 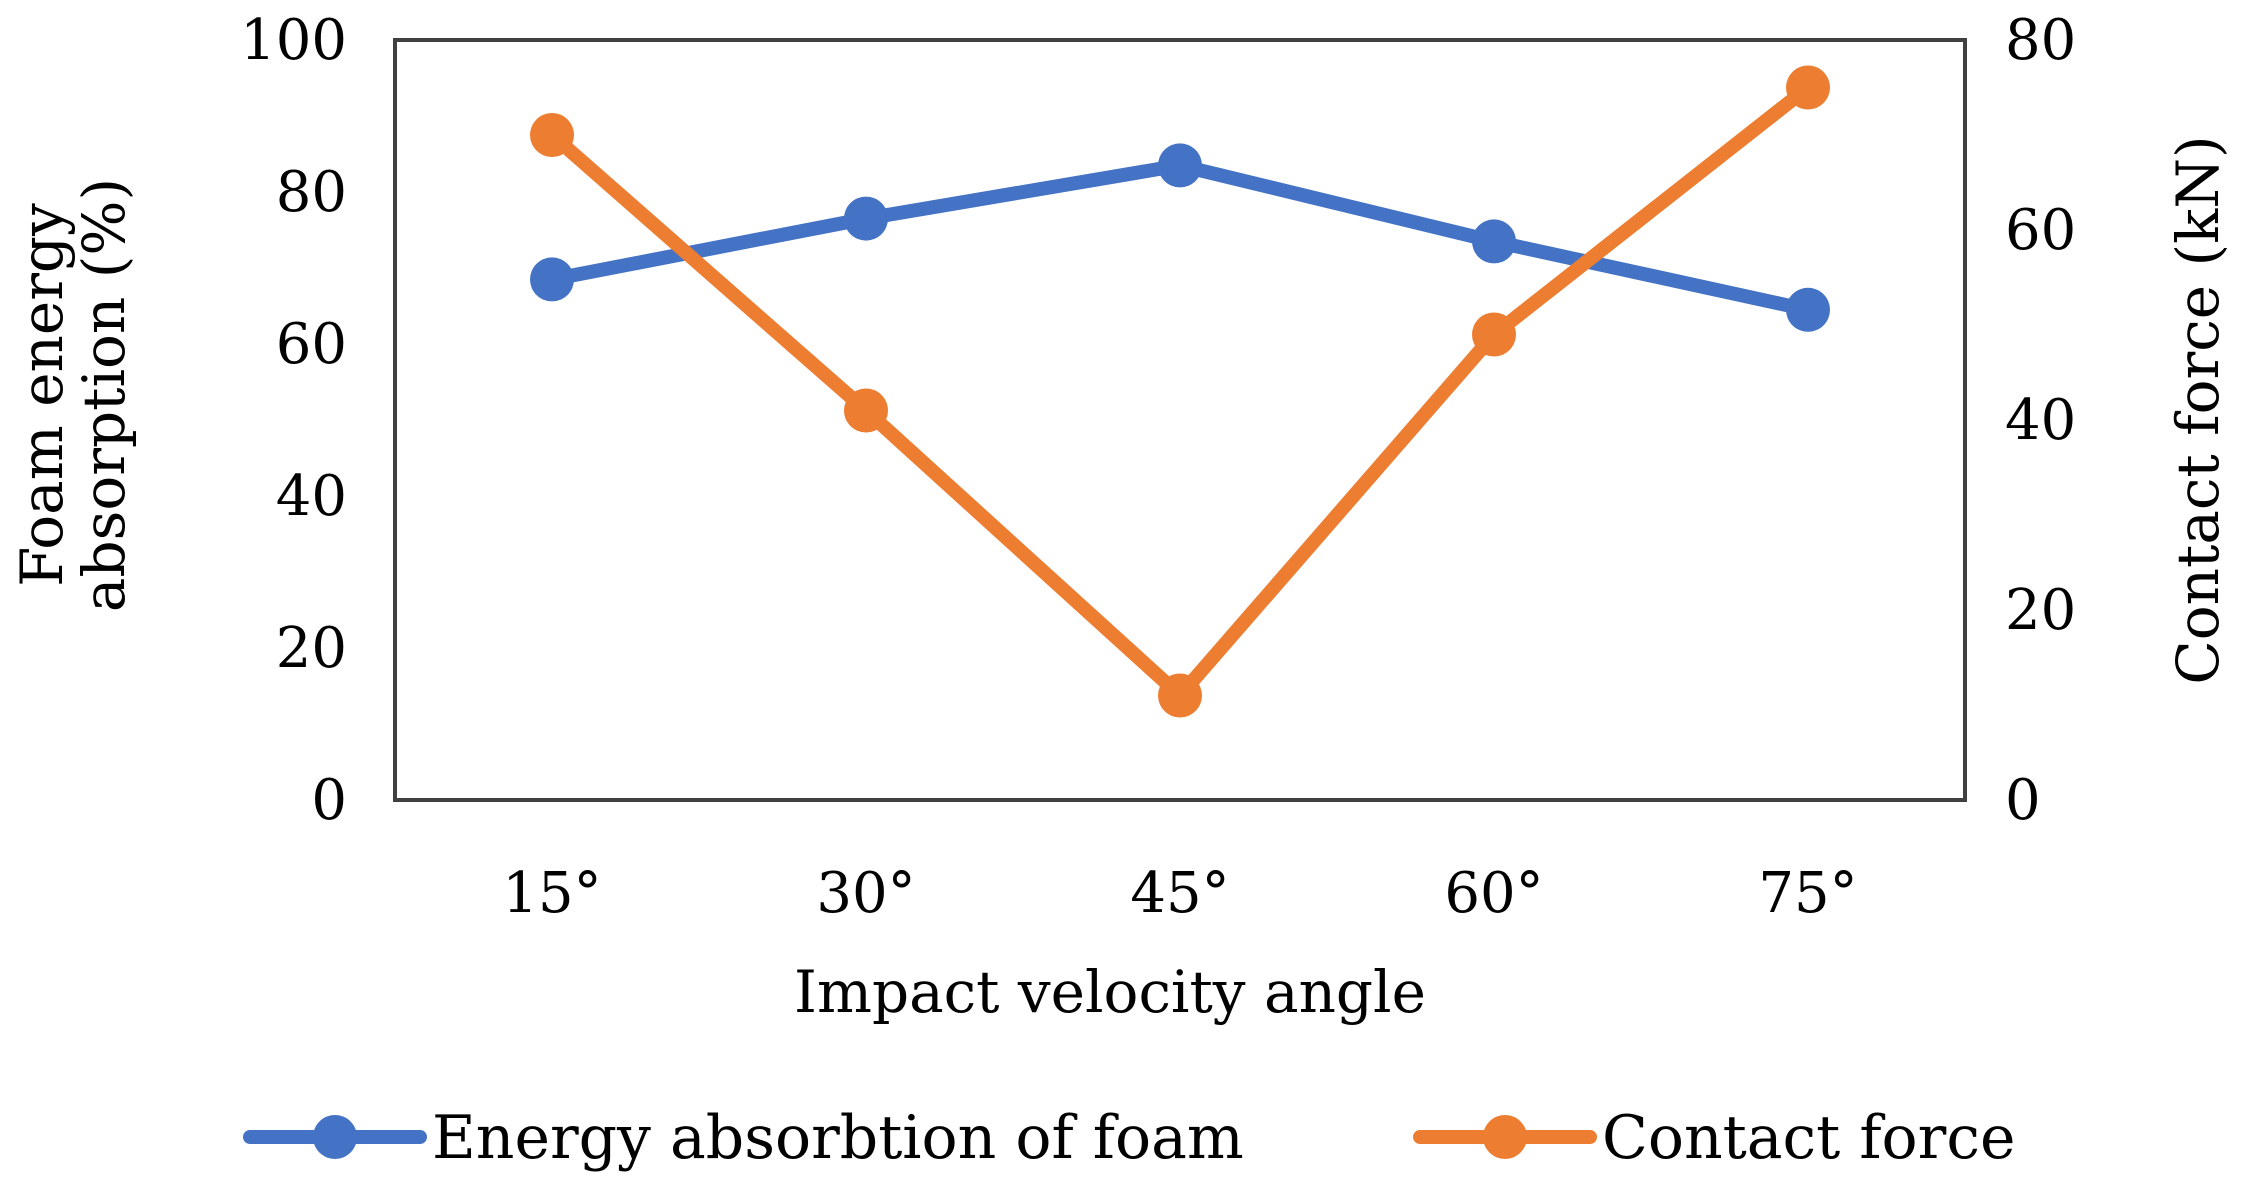 I want to click on legend-item-contact: Contact force, so click(x=1714, y=1138).